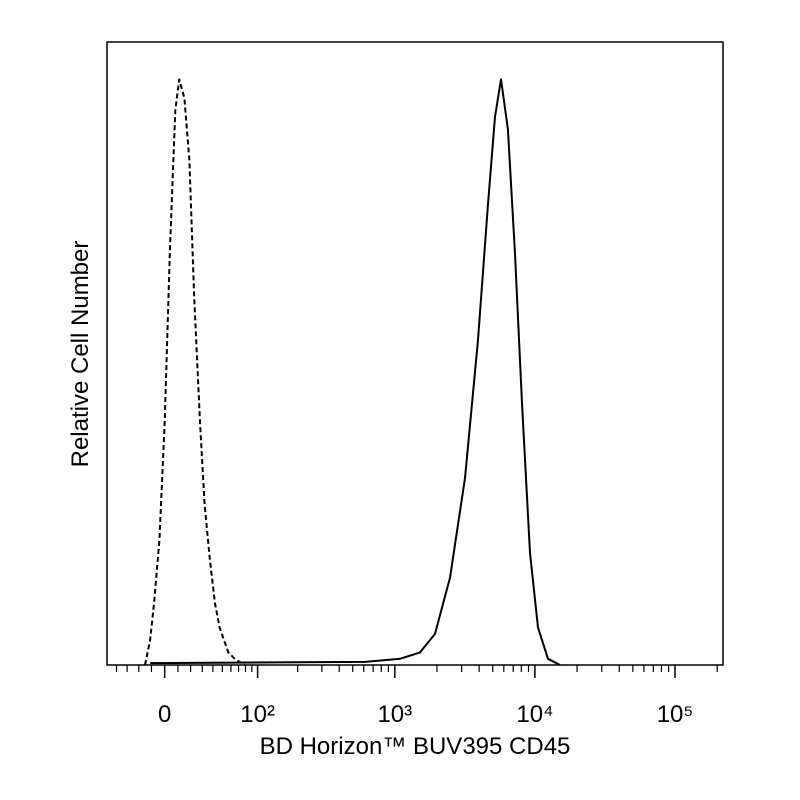  I want to click on x-tick-label: 0, so click(164, 714).